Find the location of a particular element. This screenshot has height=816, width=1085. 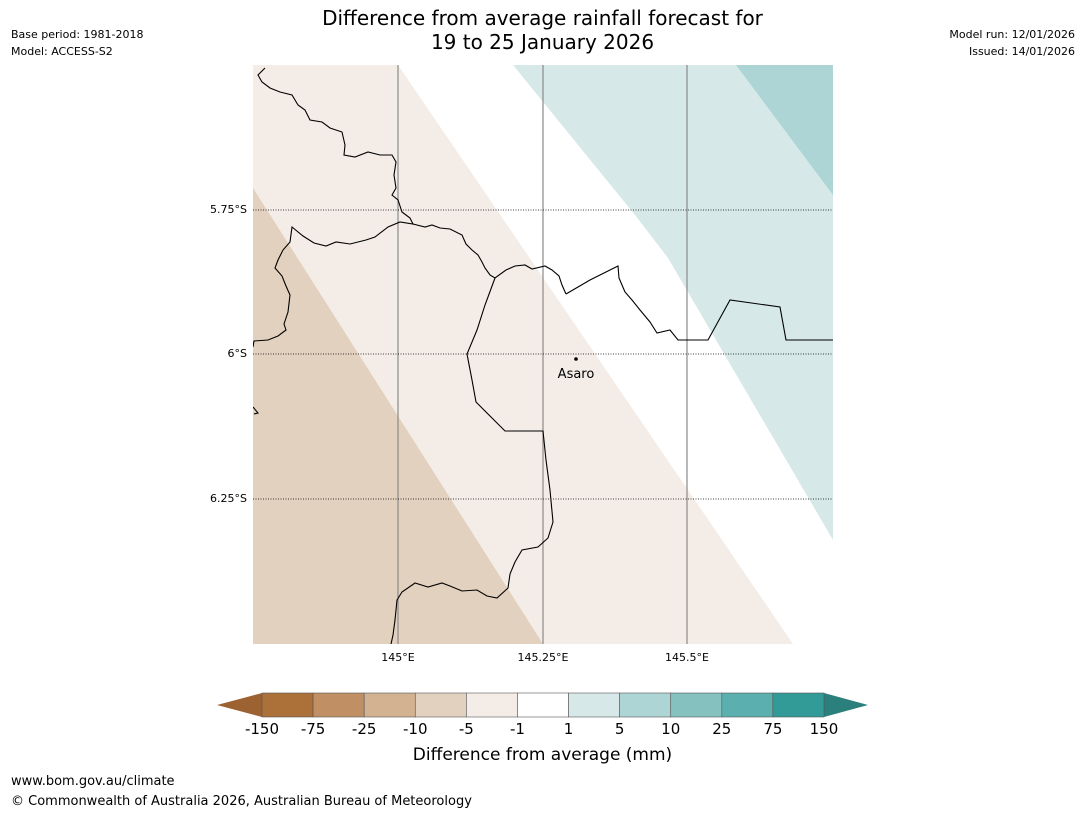

title-line-2: 19 to 25 January 2026 is located at coordinates (542, 42).